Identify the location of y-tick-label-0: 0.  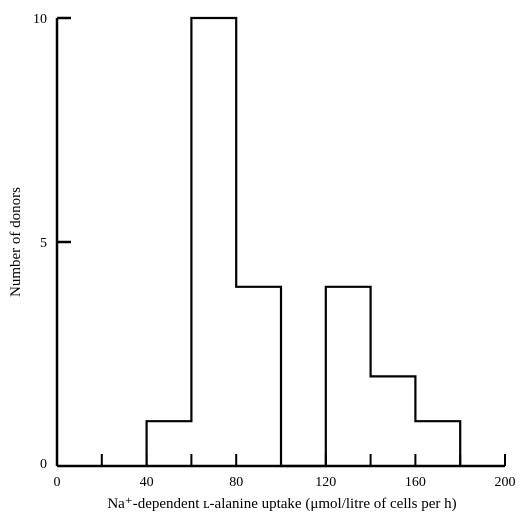
(43, 464).